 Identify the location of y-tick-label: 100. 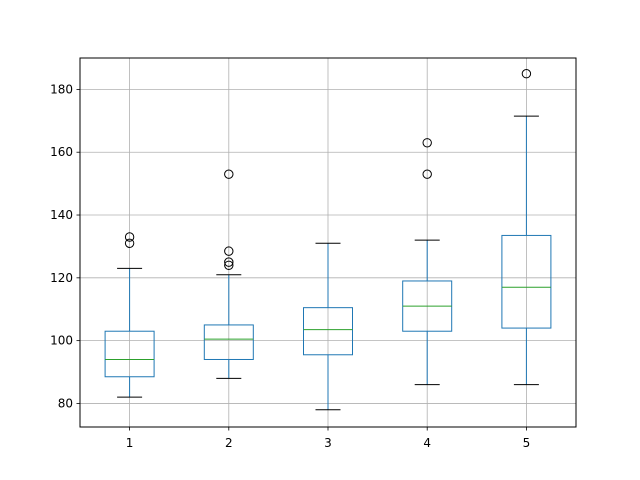
(61, 341).